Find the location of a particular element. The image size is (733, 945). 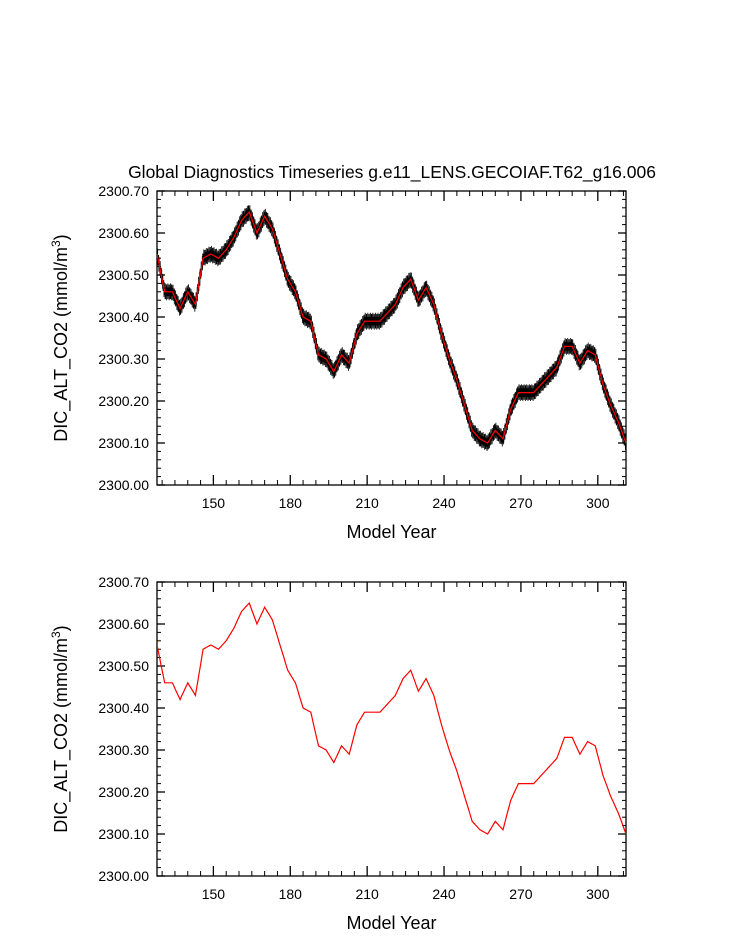

y-tick-label: 2300.20 is located at coordinates (123, 401).